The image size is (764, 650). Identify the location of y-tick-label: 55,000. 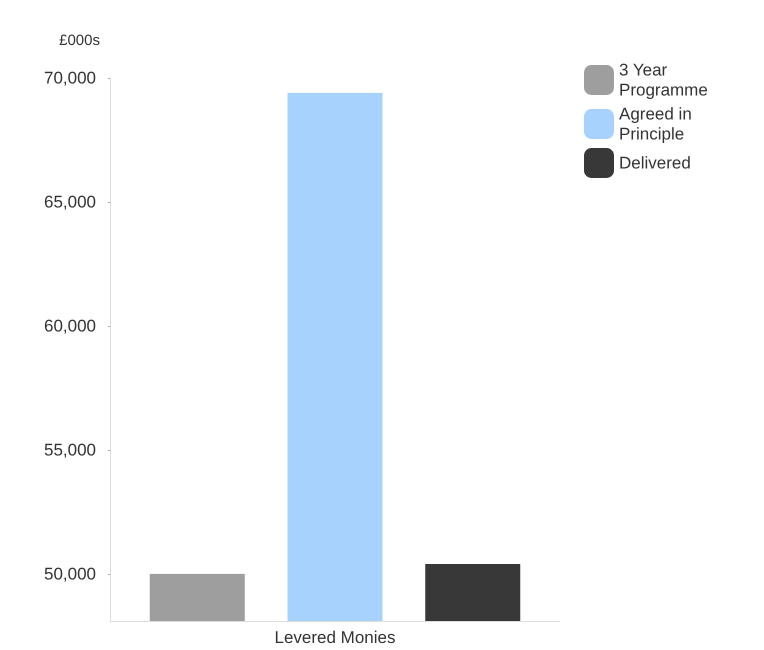
(70, 450).